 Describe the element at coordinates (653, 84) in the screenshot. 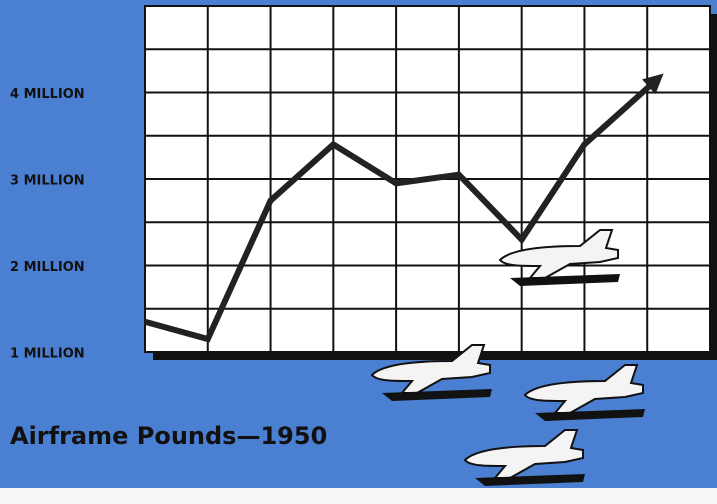

I see `arrow-head` at that location.